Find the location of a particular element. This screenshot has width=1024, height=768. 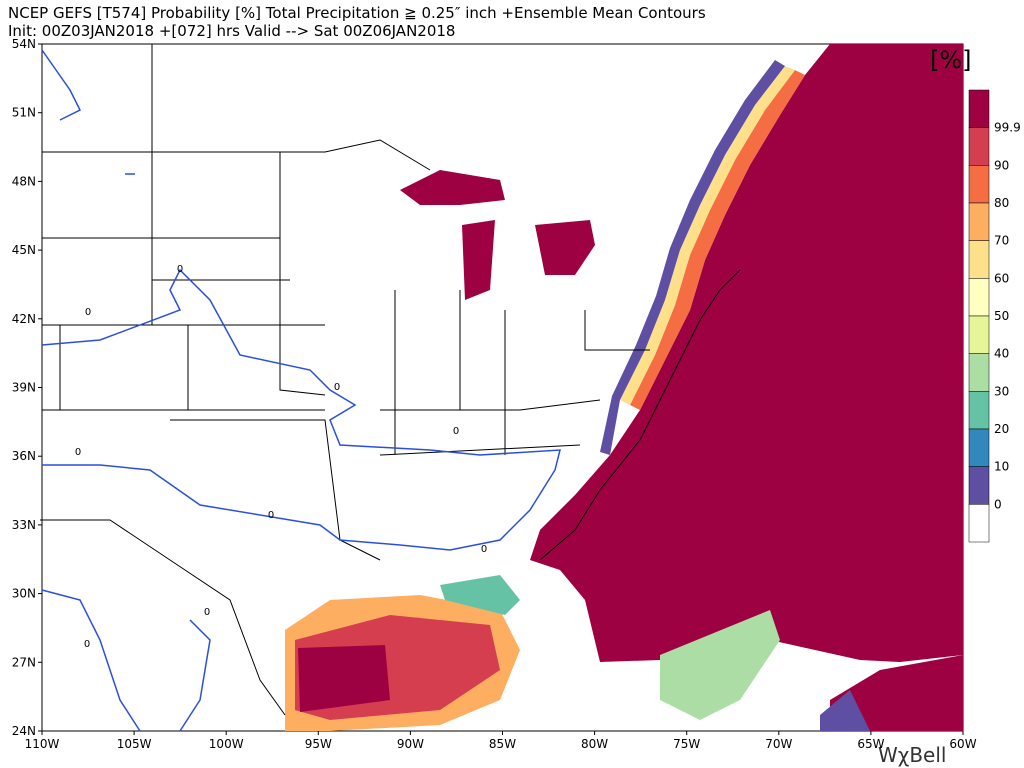

colorbar-label: 70 is located at coordinates (1001, 241).